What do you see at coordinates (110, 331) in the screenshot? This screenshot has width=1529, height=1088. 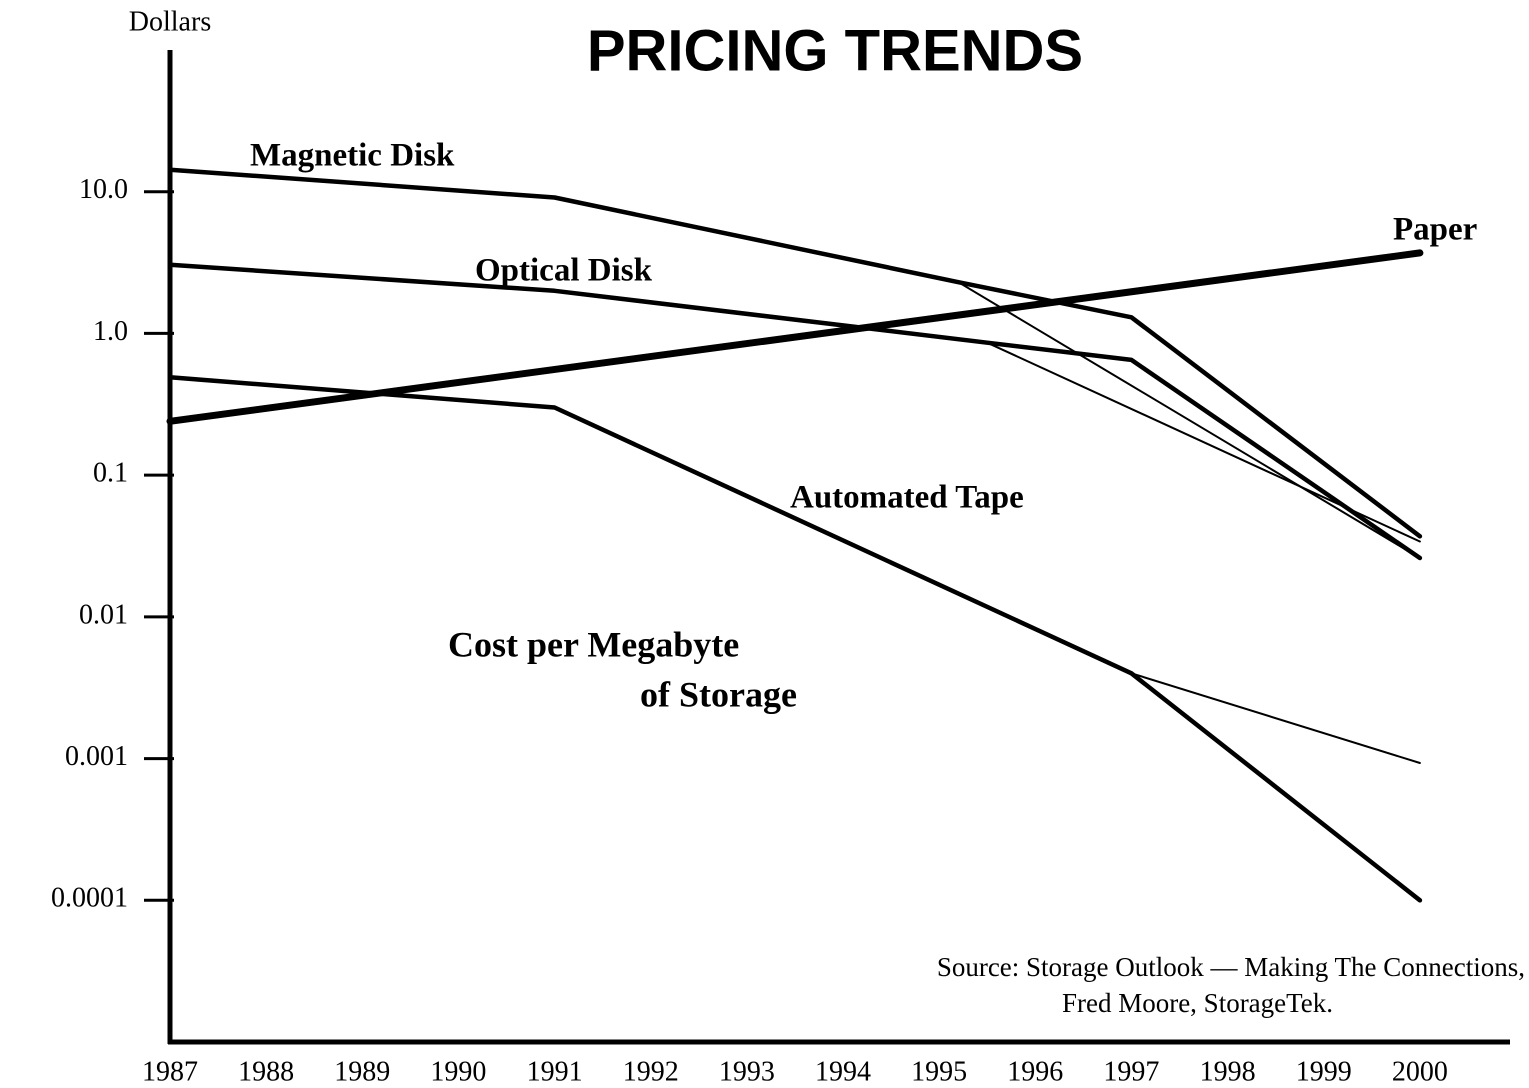 I see `y-tick-label: 1.0` at bounding box center [110, 331].